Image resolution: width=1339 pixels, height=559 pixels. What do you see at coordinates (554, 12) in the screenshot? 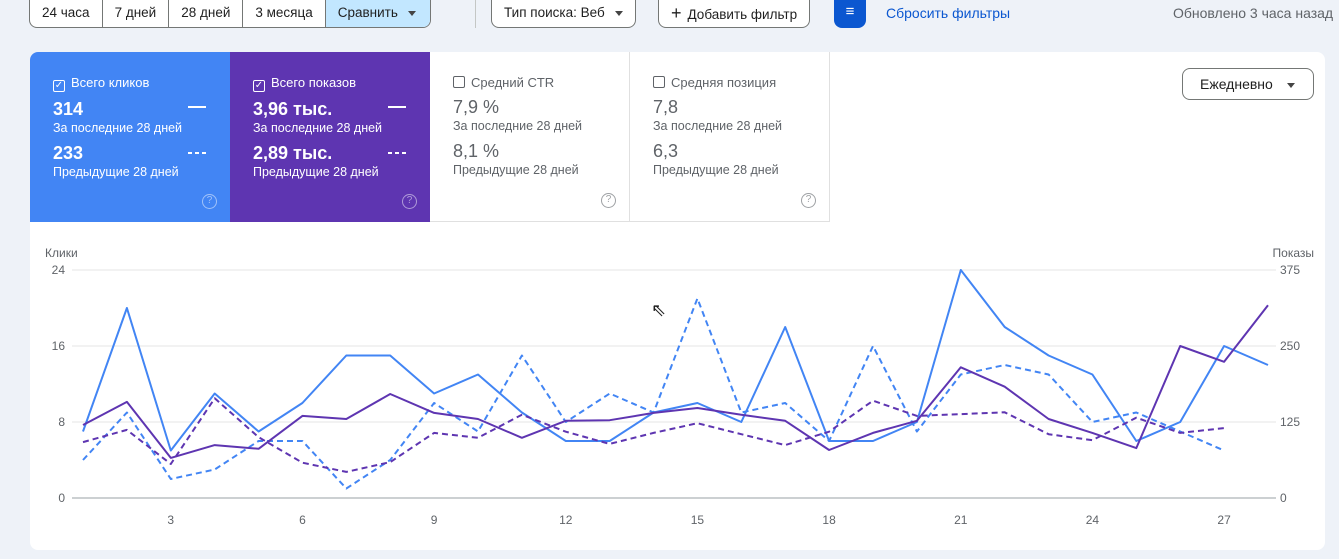
I see `search-type-label: Тип поиска: Веб` at bounding box center [554, 12].